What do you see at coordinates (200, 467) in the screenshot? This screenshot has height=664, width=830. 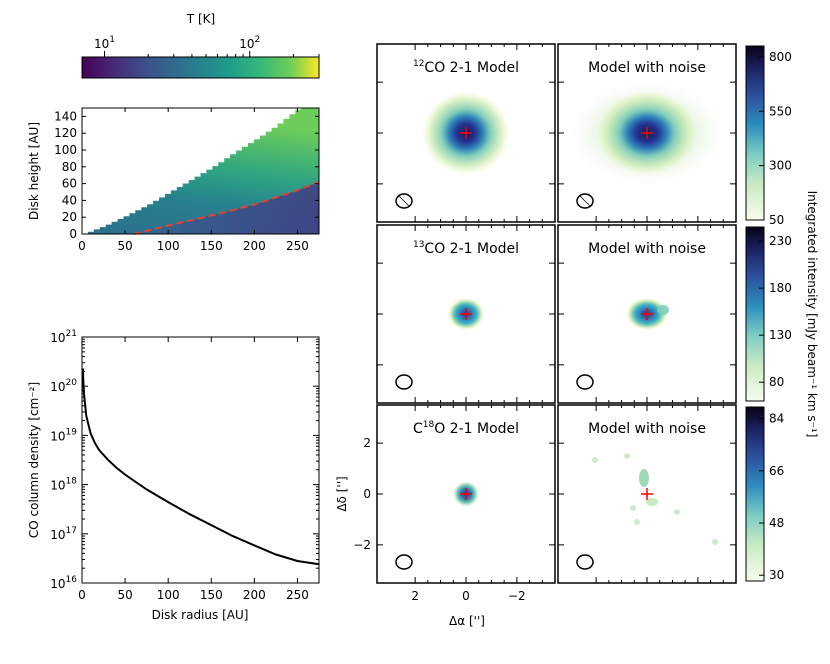 I see `column-density-curve` at bounding box center [200, 467].